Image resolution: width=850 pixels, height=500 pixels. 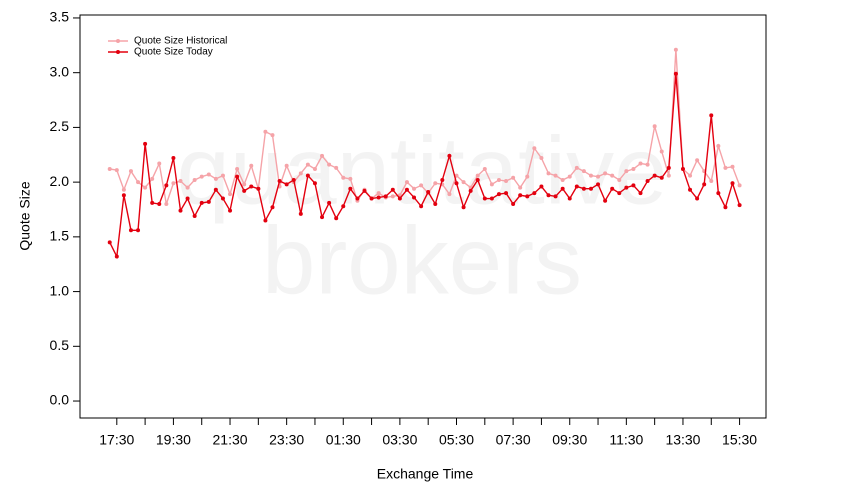 What do you see at coordinates (173, 440) in the screenshot?
I see `x-tick-label: 19:30` at bounding box center [173, 440].